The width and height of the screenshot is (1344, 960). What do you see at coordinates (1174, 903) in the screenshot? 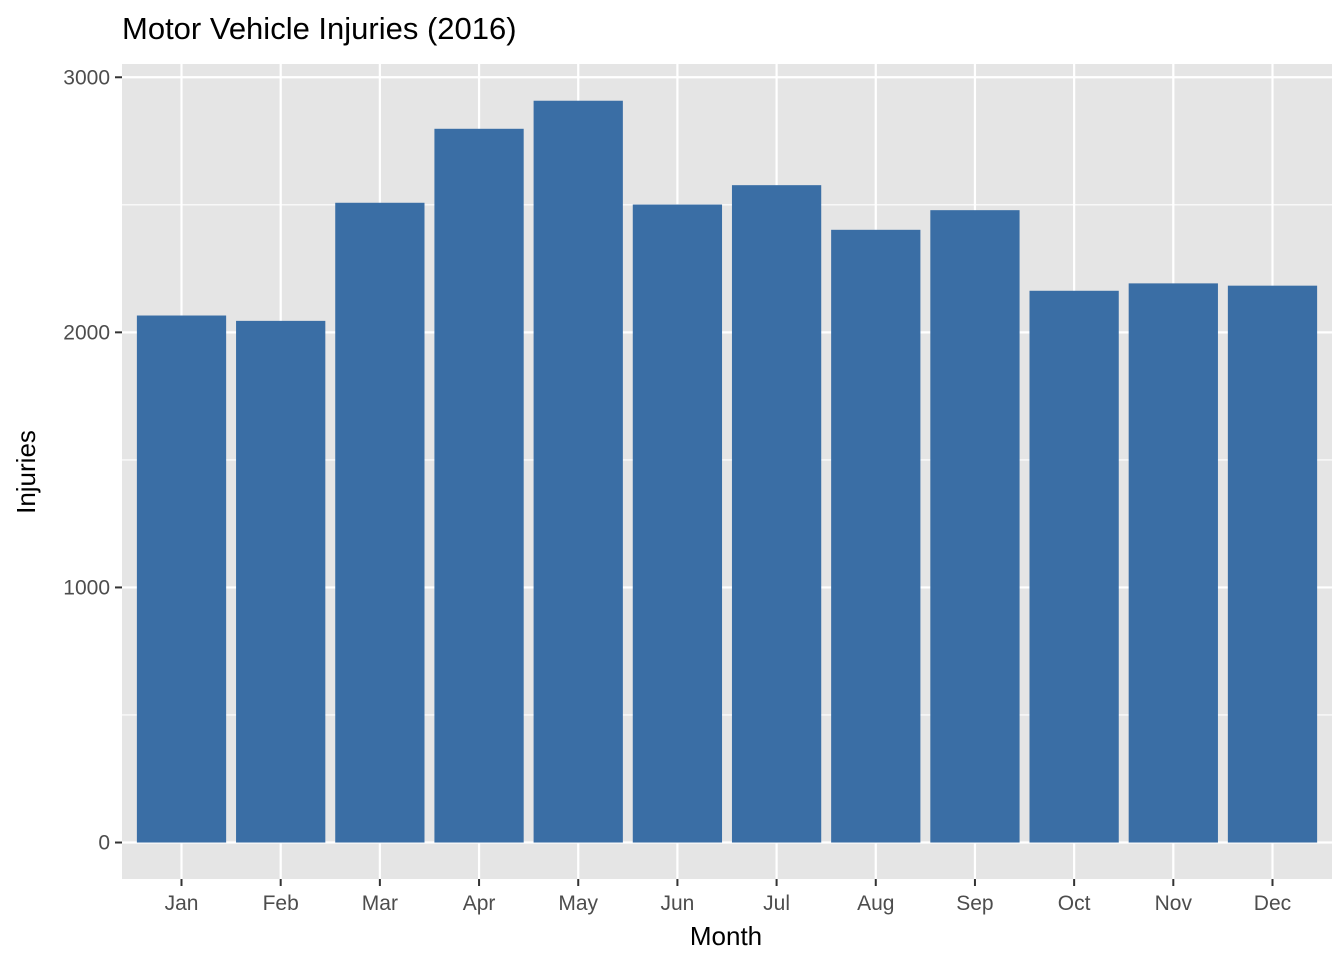
I see `x-tick-label-nov: Nov` at bounding box center [1174, 903].